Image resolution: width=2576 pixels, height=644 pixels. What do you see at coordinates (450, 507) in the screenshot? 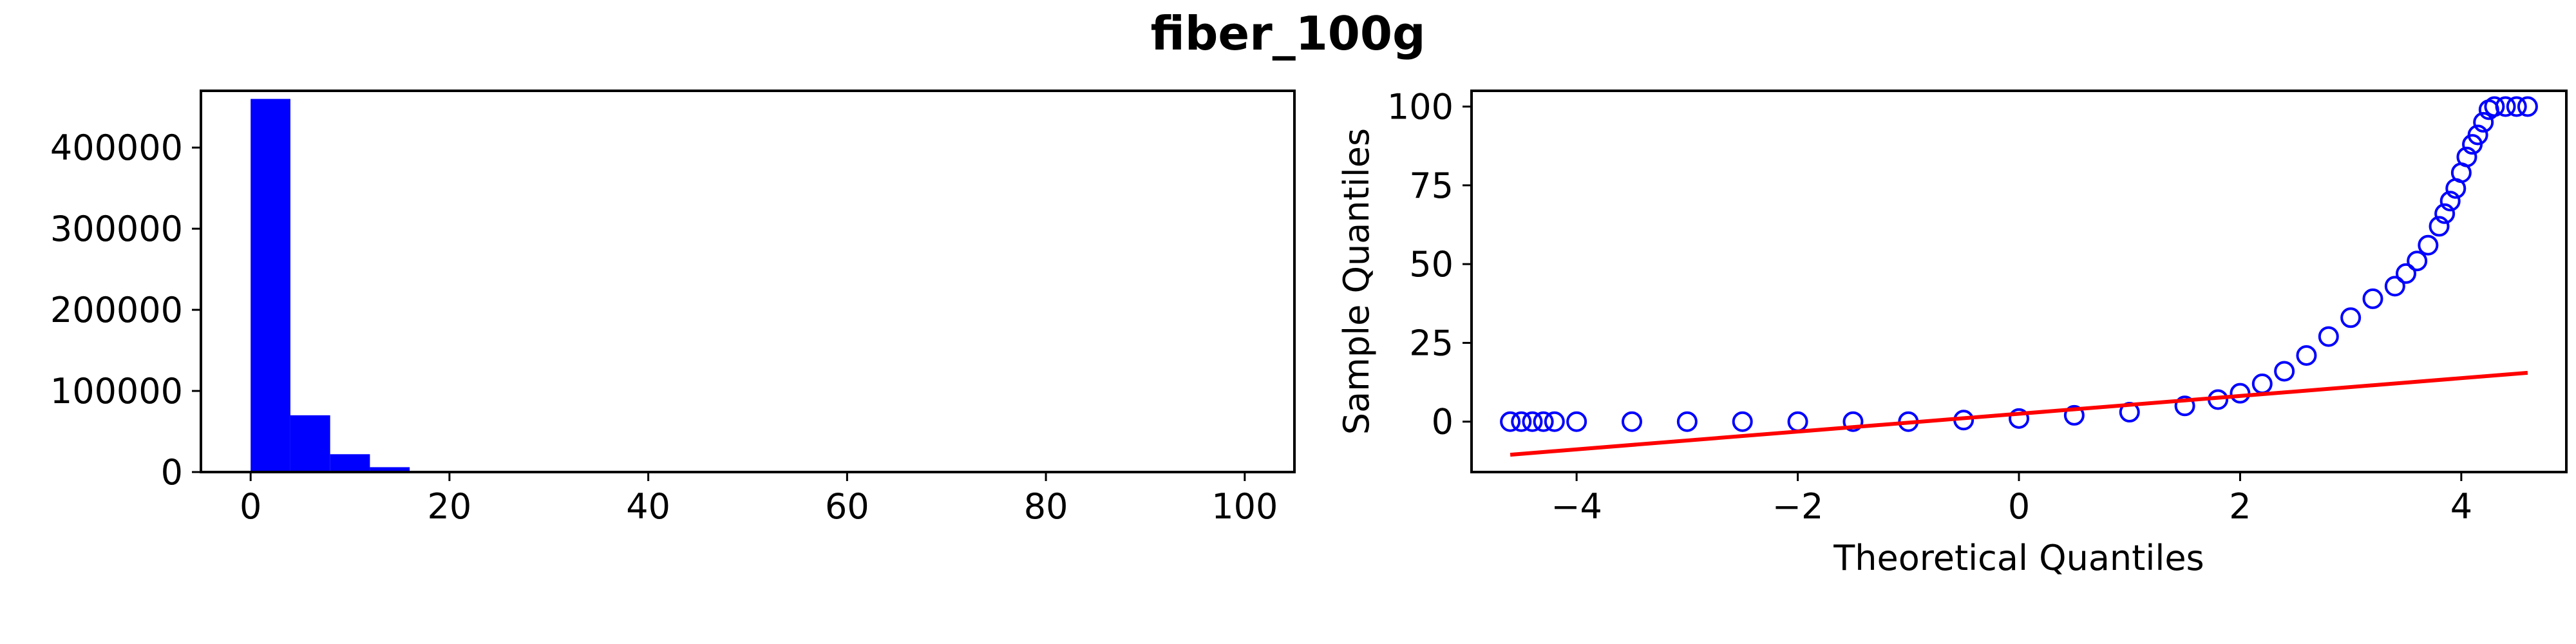
I see `x-tick-label: 20` at bounding box center [450, 507].